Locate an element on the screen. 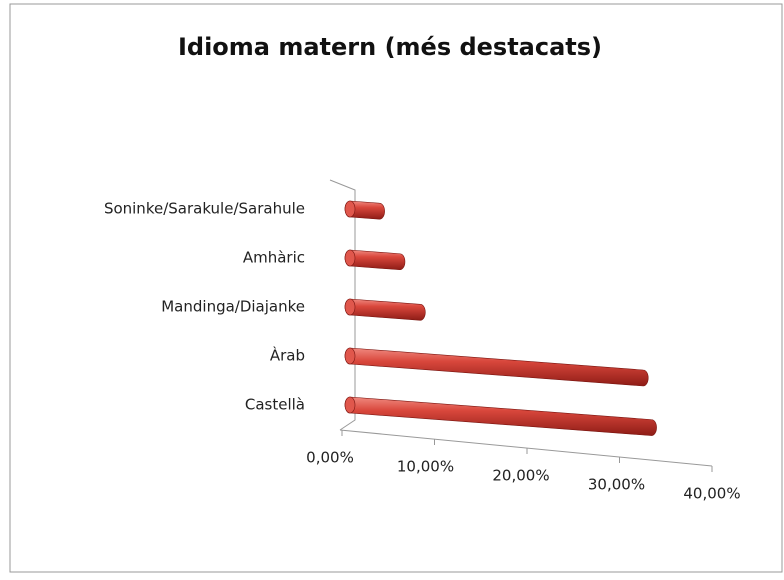 The width and height of the screenshot is (784, 580). y-tick-label: Mandinga/Diajanke is located at coordinates (233, 307).